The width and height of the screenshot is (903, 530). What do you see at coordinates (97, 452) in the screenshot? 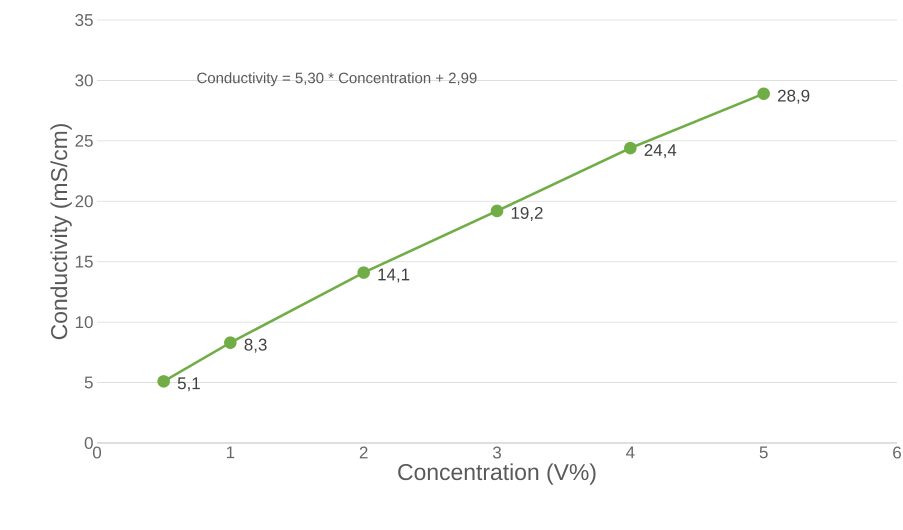
I see `x-tick-label: 0` at bounding box center [97, 452].